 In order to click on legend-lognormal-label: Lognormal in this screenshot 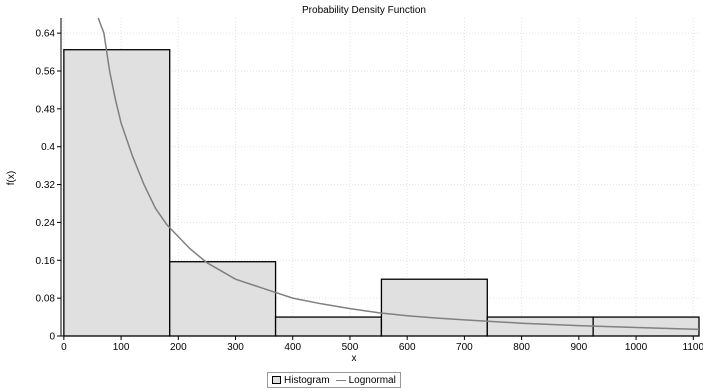, I will do `click(372, 380)`.